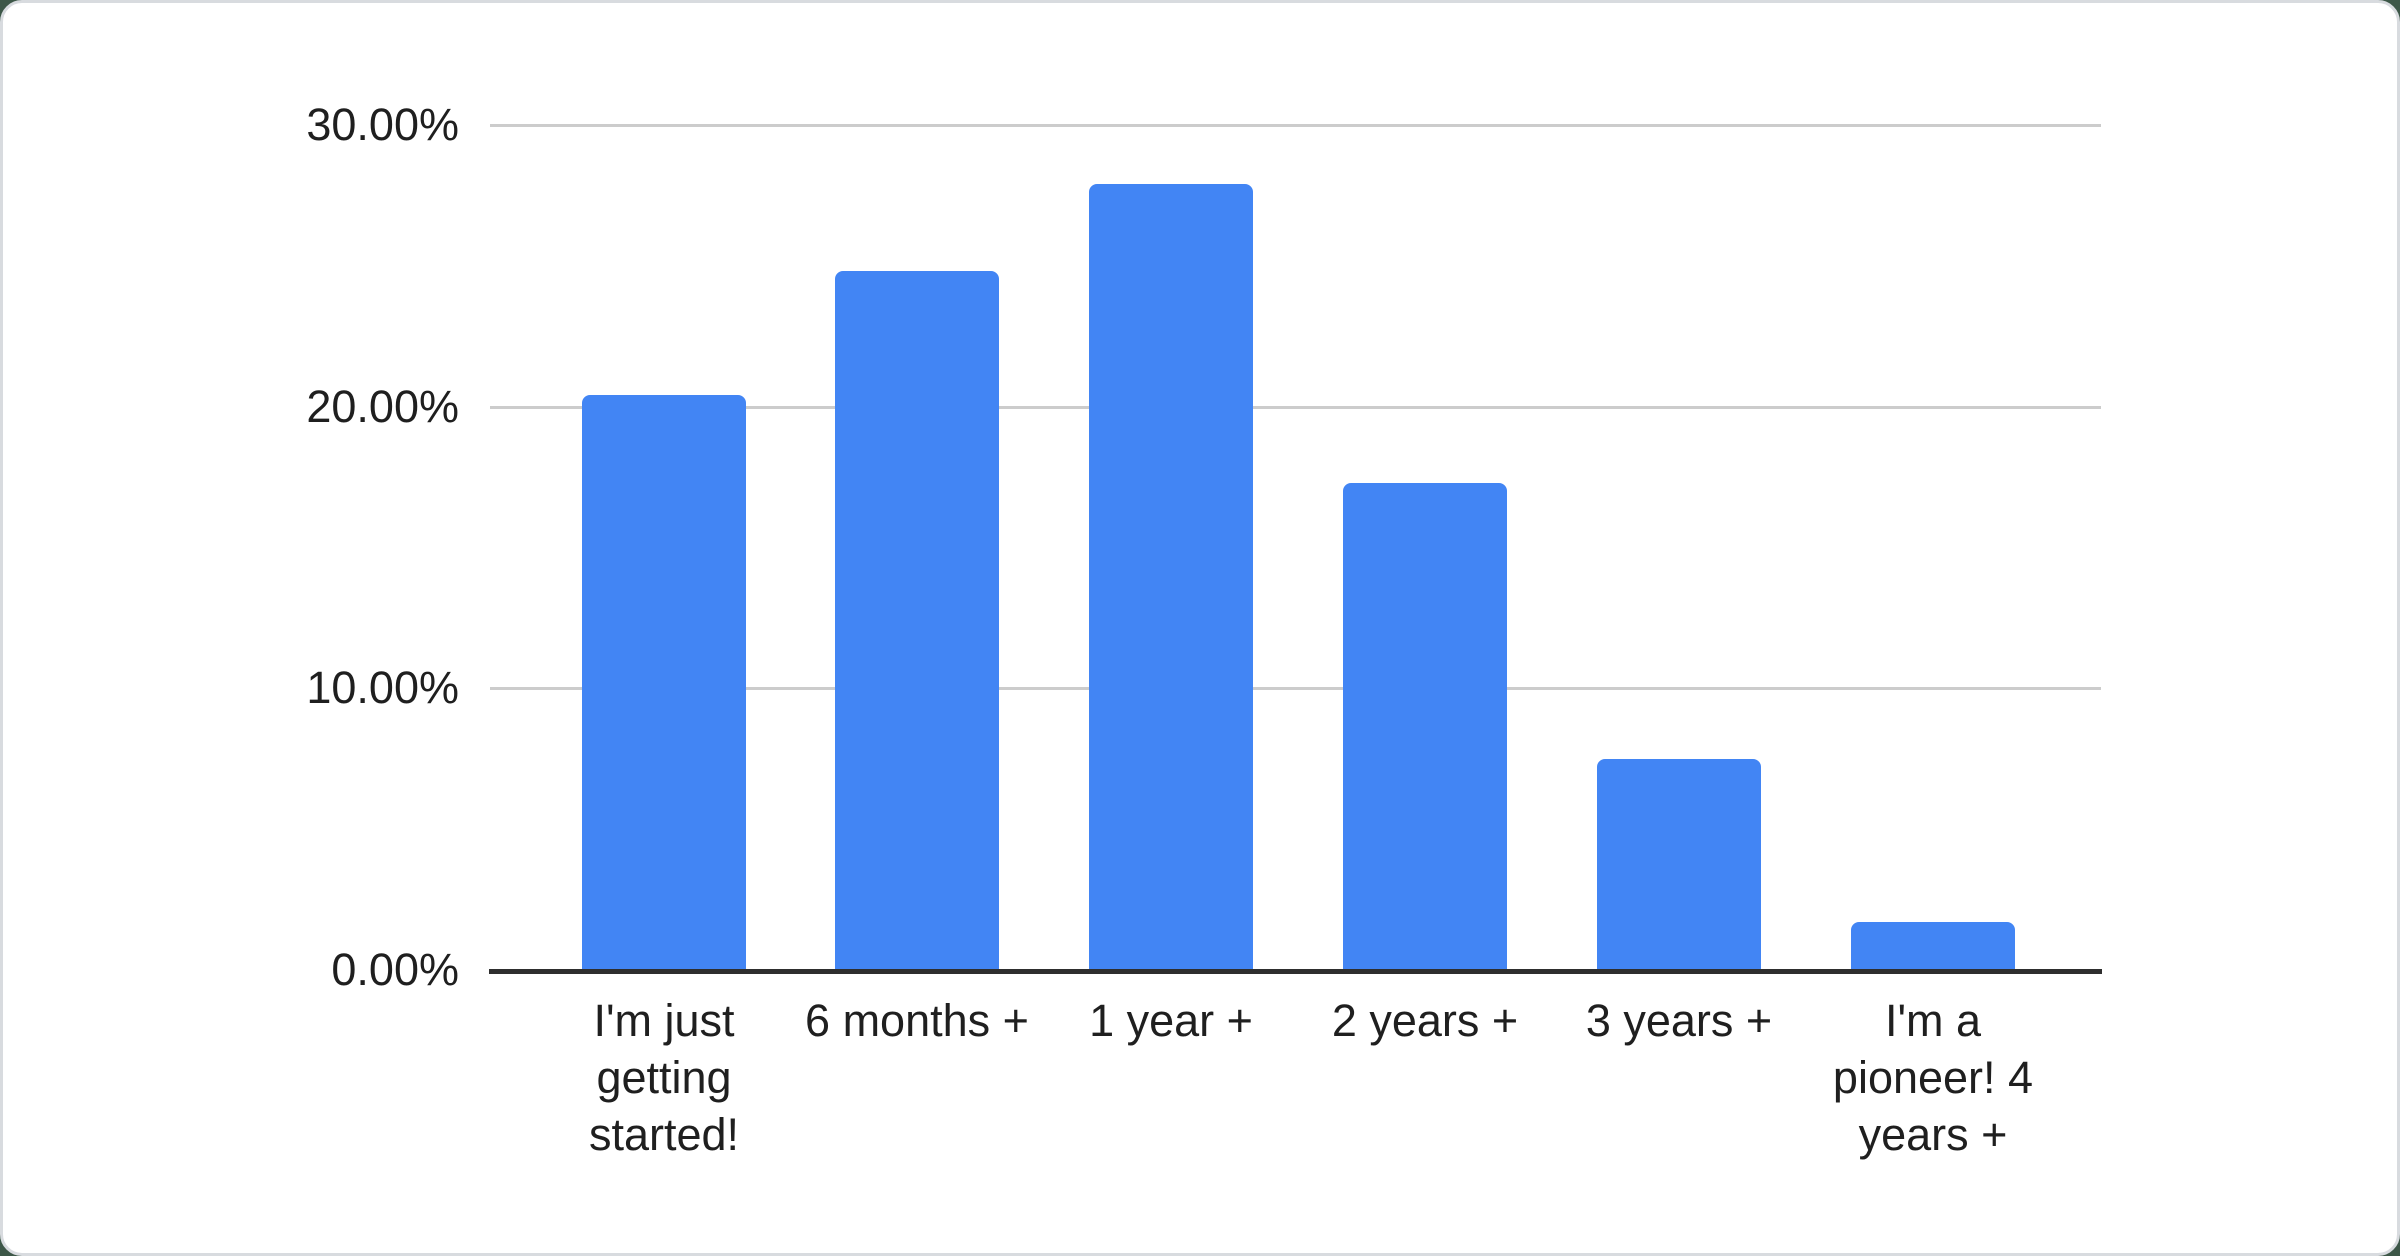 This screenshot has width=2400, height=1256. What do you see at coordinates (382, 687) in the screenshot?
I see `y-axis-tick-label: 10.00%` at bounding box center [382, 687].